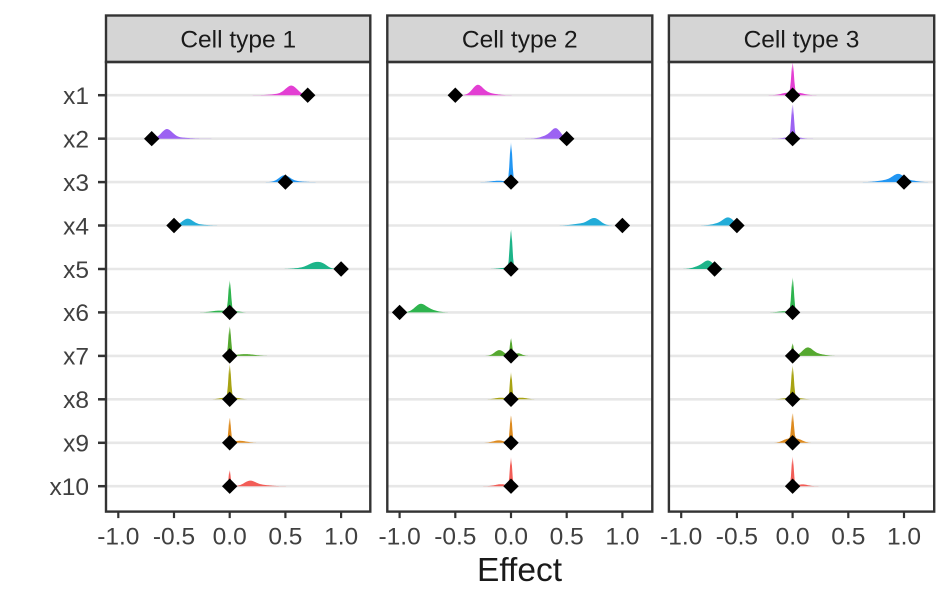  I want to click on svg-text: x7, so click(76, 357).